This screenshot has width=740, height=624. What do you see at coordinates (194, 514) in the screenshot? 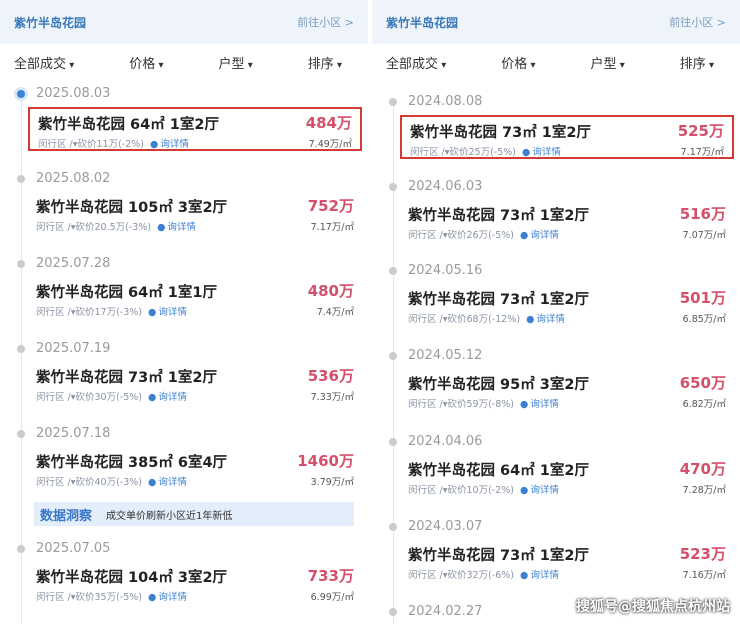
I see `data-insight-banner: 数据洞察 成交单价刷新小区近1年新低` at bounding box center [194, 514].